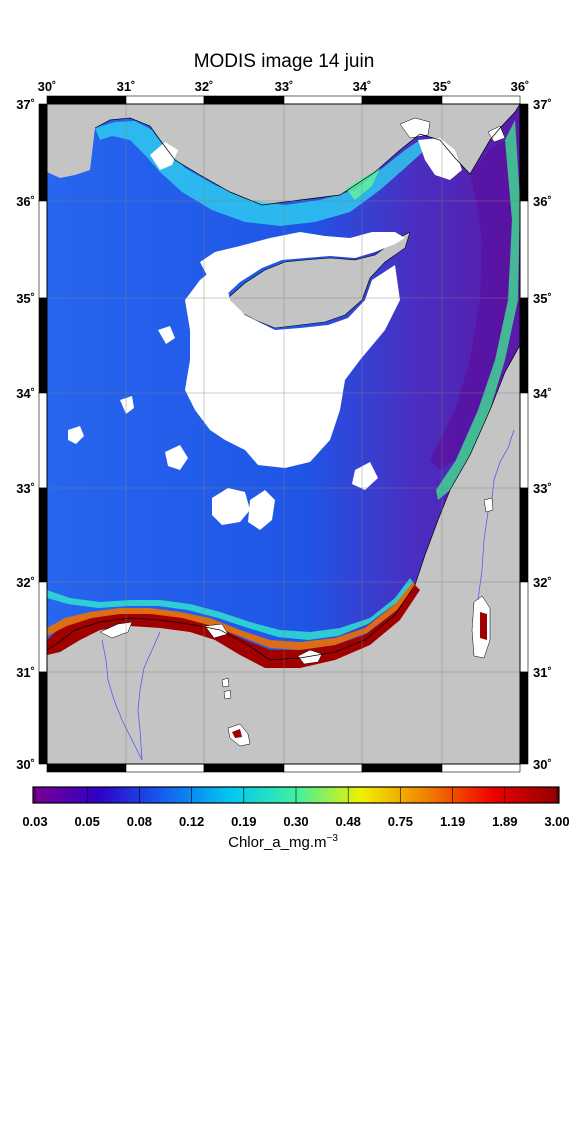 This screenshot has height=1132, width=573. I want to click on left-tick-label: 34˚, so click(25, 393).